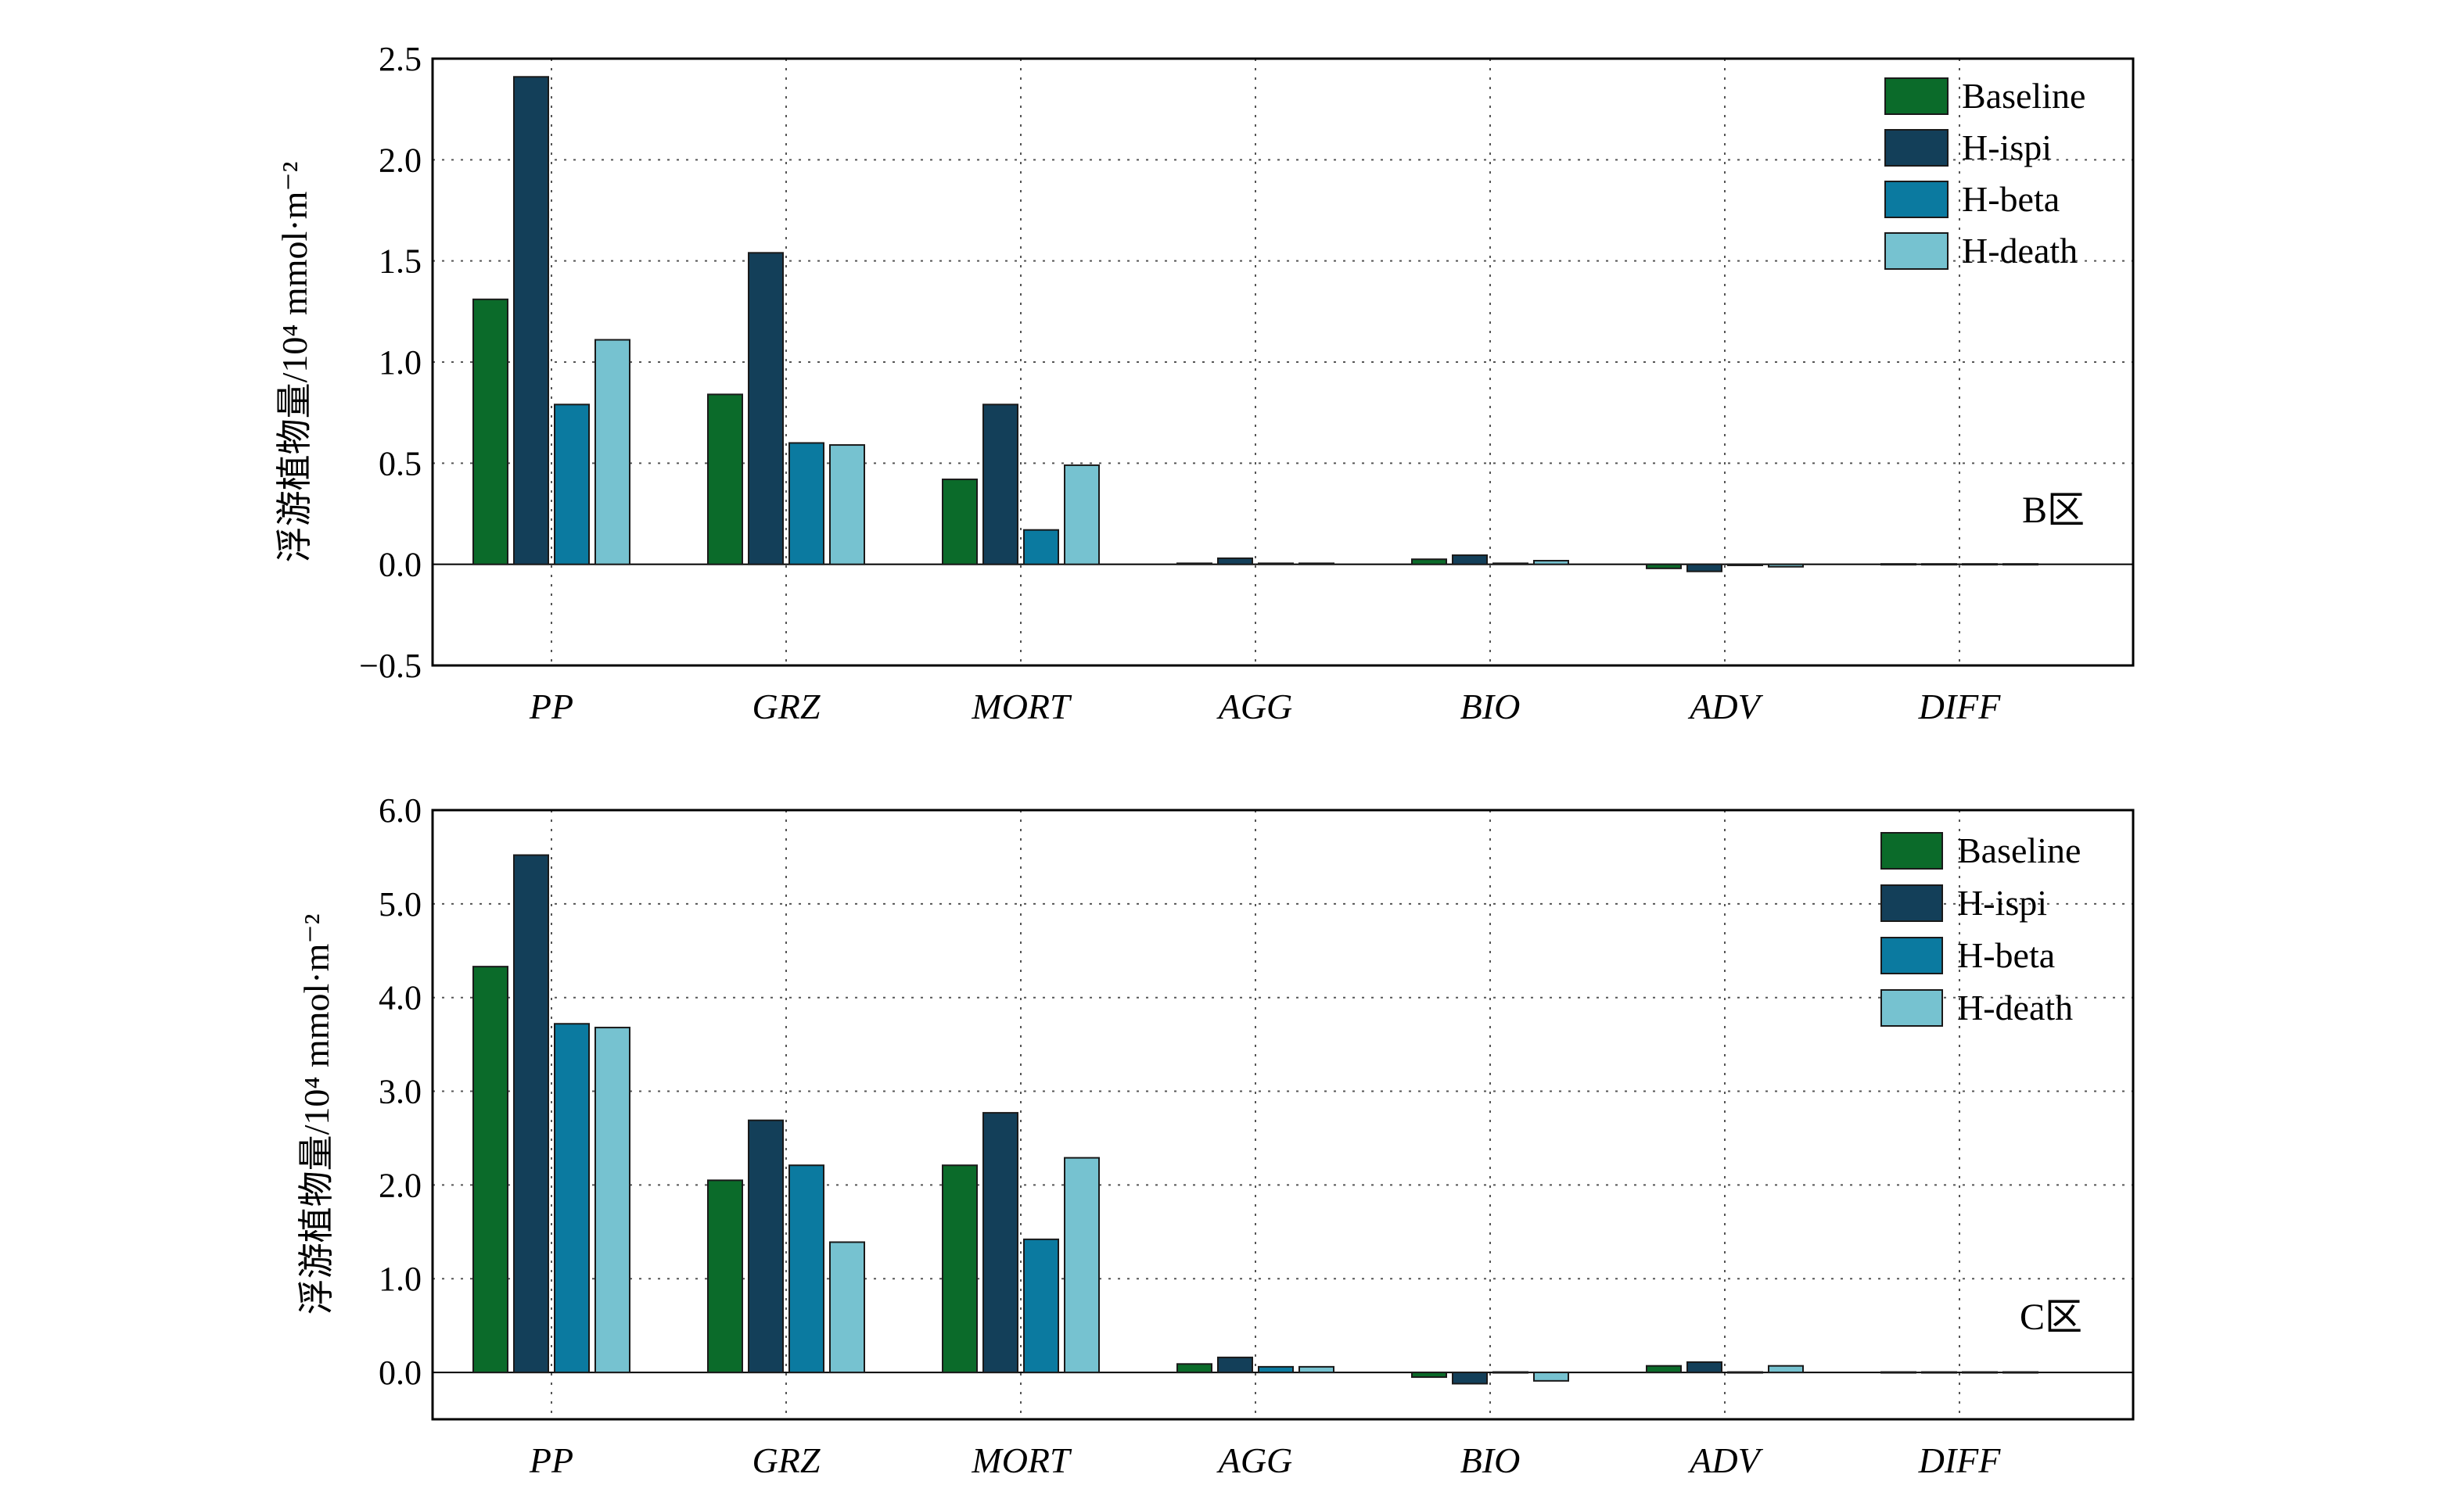 The image size is (2464, 1492). Describe the element at coordinates (1021, 1460) in the screenshot. I see `x-category-label: MORT` at that location.